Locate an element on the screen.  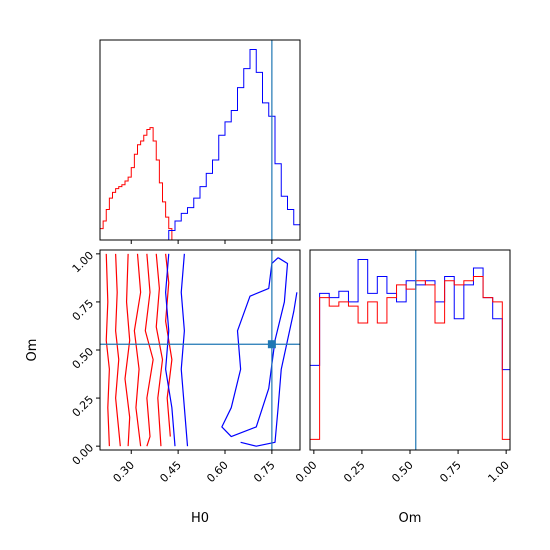
om-hist-marks is located at coordinates (410, 354).